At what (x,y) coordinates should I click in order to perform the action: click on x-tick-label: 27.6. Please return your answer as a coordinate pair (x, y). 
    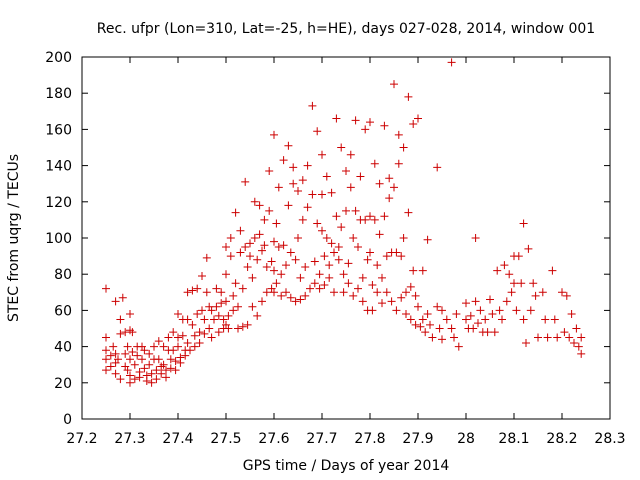
    Looking at the image, I should click on (273, 439).